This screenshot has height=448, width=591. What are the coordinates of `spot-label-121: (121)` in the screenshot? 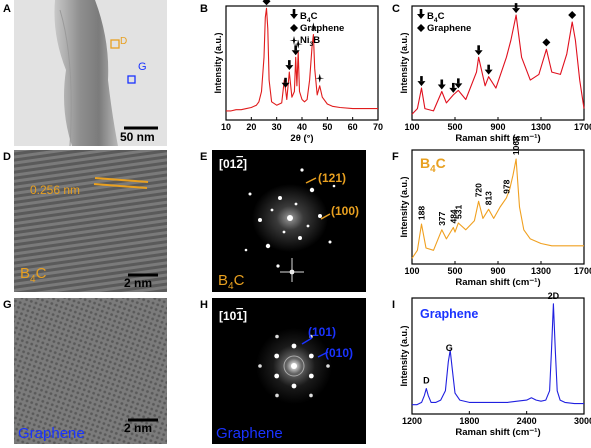 It's located at (332, 178).